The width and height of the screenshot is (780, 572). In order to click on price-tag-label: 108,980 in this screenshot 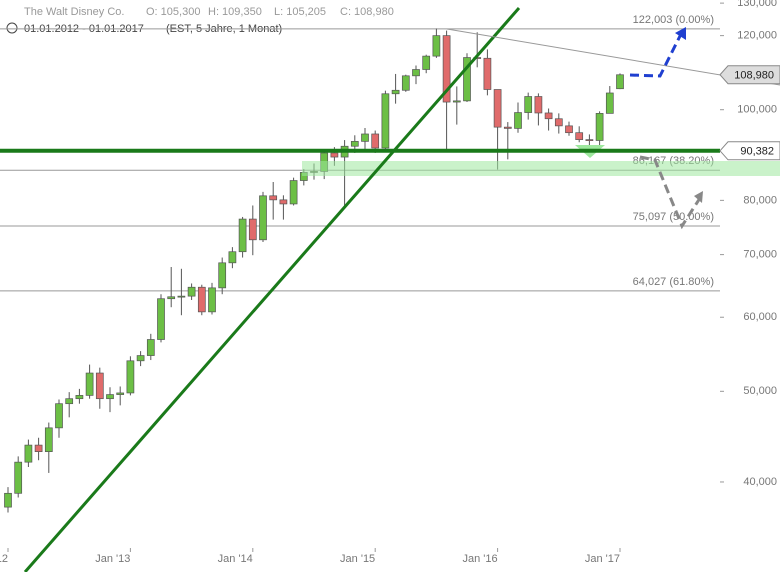, I will do `click(754, 76)`.